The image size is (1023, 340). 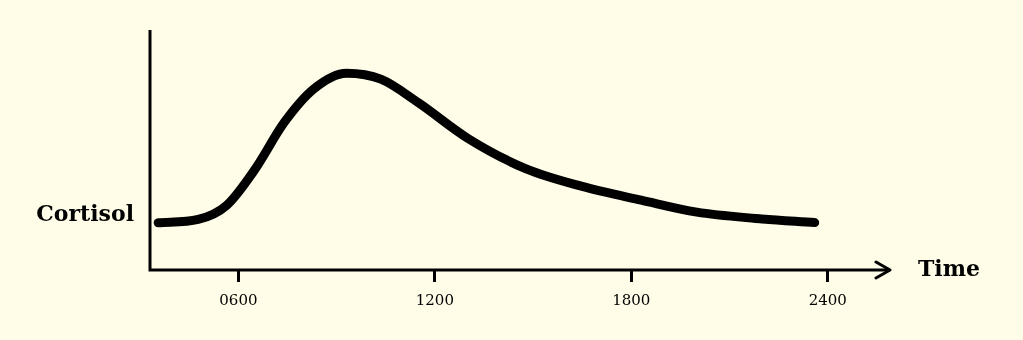 What do you see at coordinates (631, 299) in the screenshot?
I see `x-tick-label: 1800` at bounding box center [631, 299].